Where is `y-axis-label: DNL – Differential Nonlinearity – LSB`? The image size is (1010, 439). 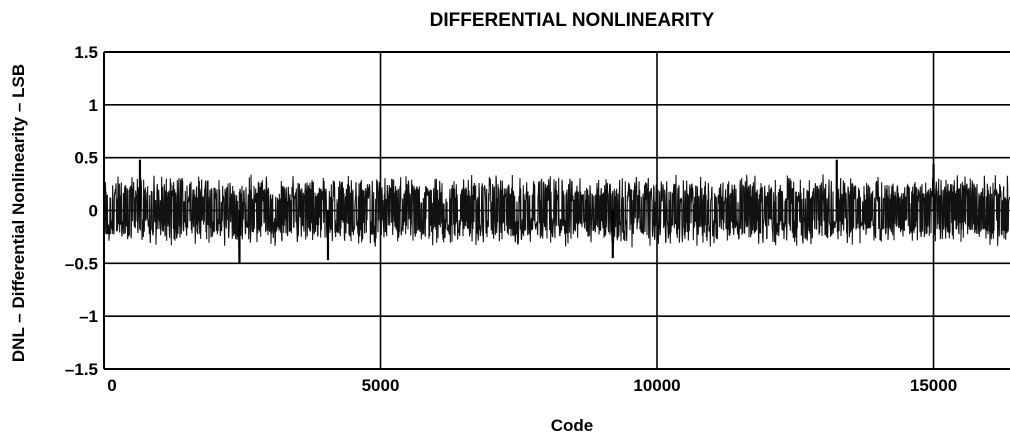 y-axis-label: DNL – Differential Nonlinearity – LSB is located at coordinates (18, 213).